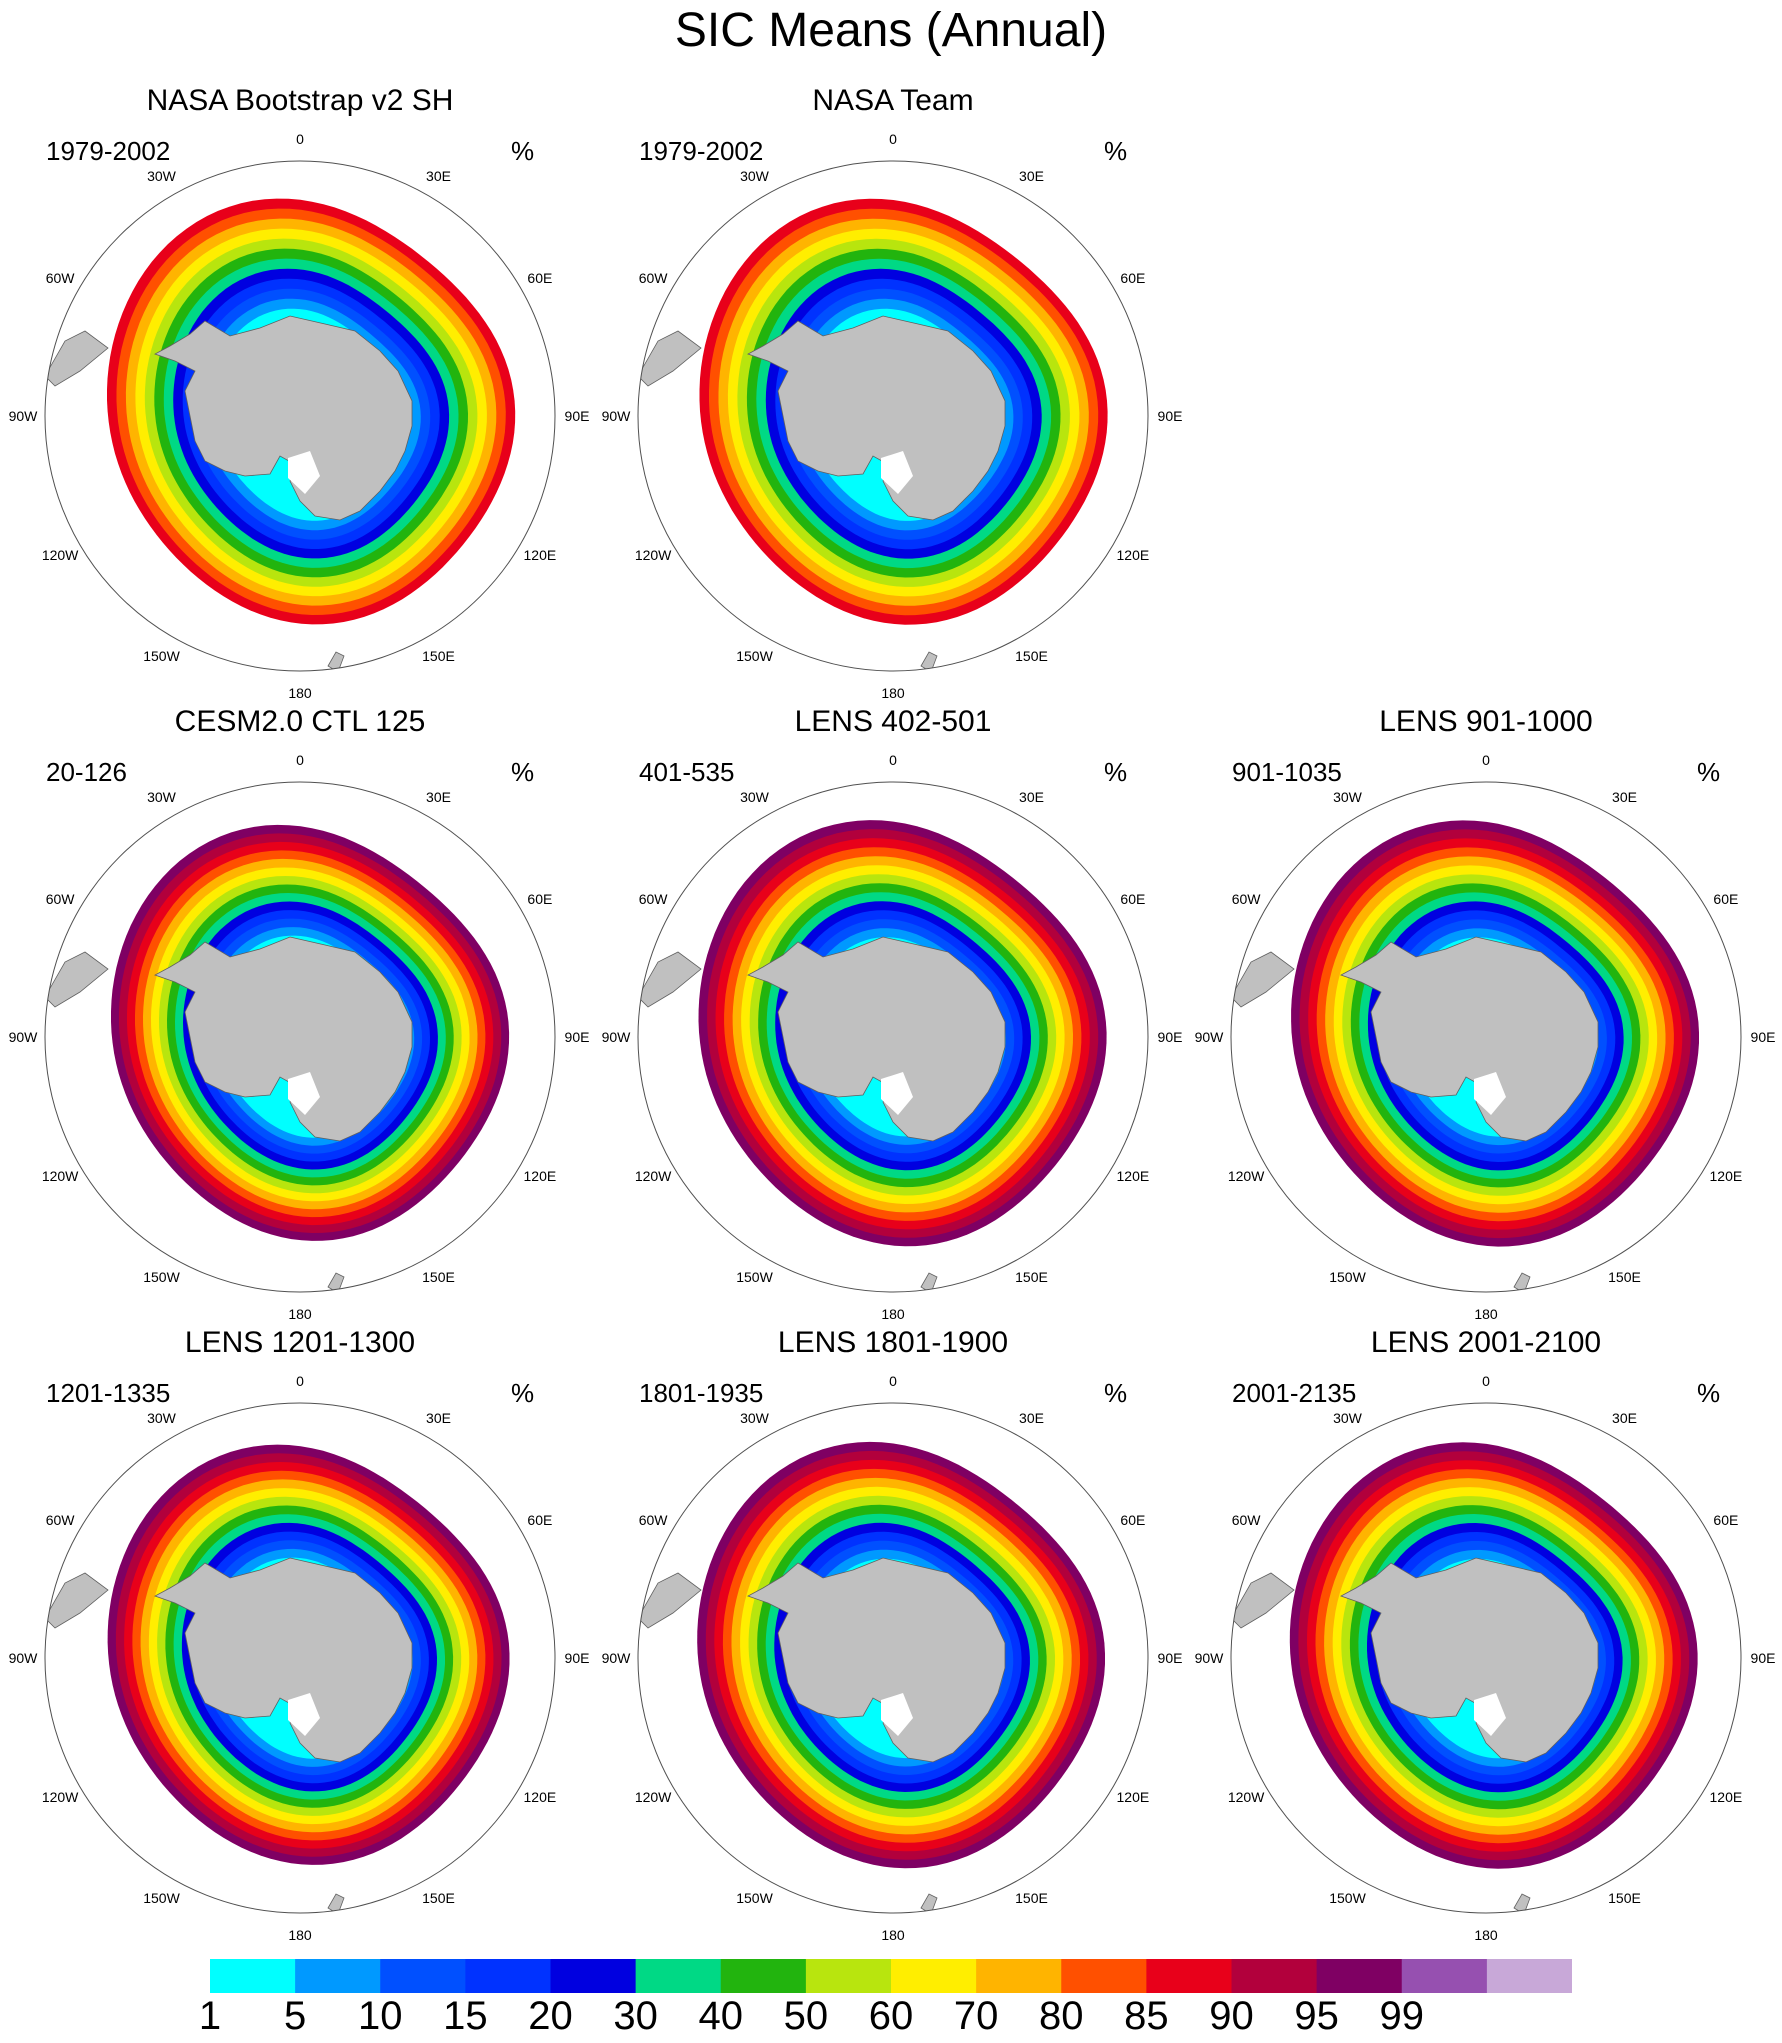 The height and width of the screenshot is (2043, 1782). I want to click on colorbar-tick-label: 50, so click(806, 2016).